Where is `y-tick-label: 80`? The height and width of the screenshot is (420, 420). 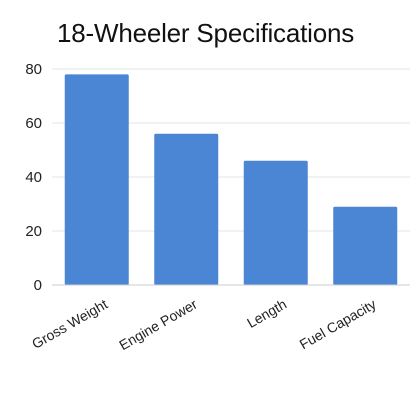 y-tick-label: 80 is located at coordinates (33, 69).